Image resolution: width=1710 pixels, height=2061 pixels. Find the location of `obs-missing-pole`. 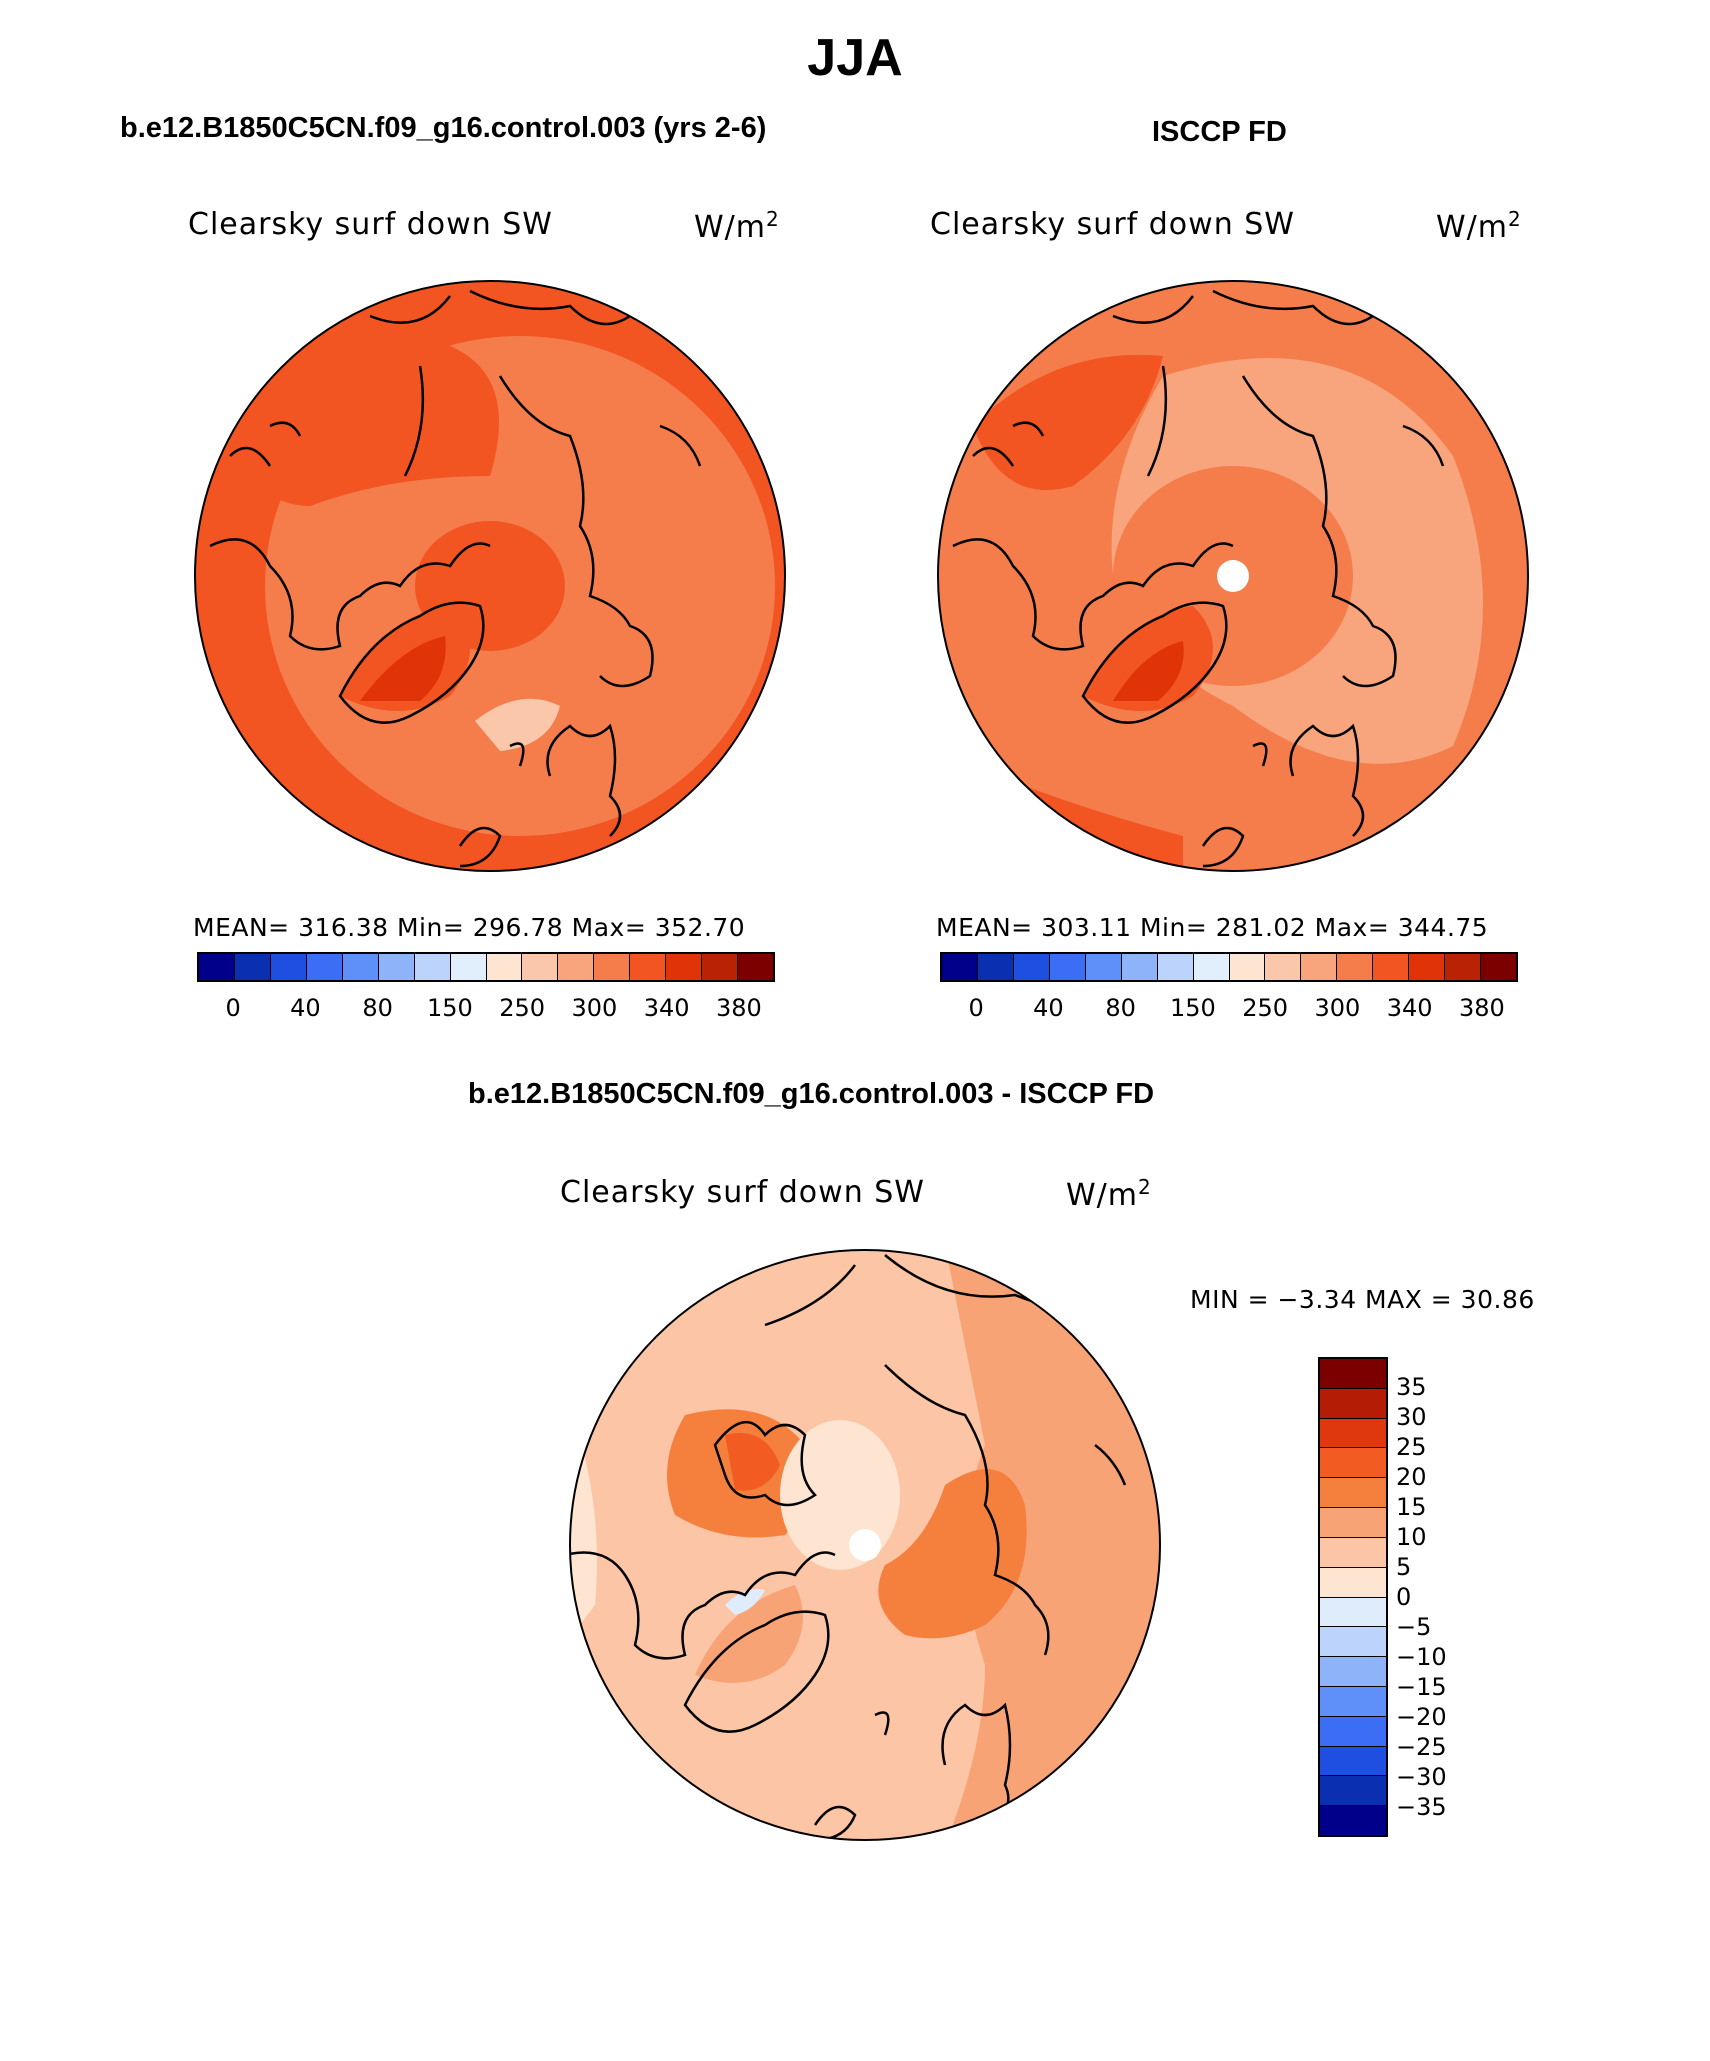

obs-missing-pole is located at coordinates (1233, 576).